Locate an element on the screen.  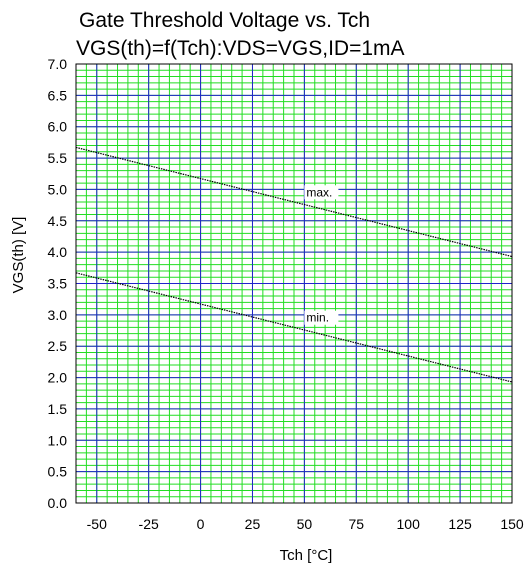
y-axis-label: VGS(th) [V] is located at coordinates (18, 255).